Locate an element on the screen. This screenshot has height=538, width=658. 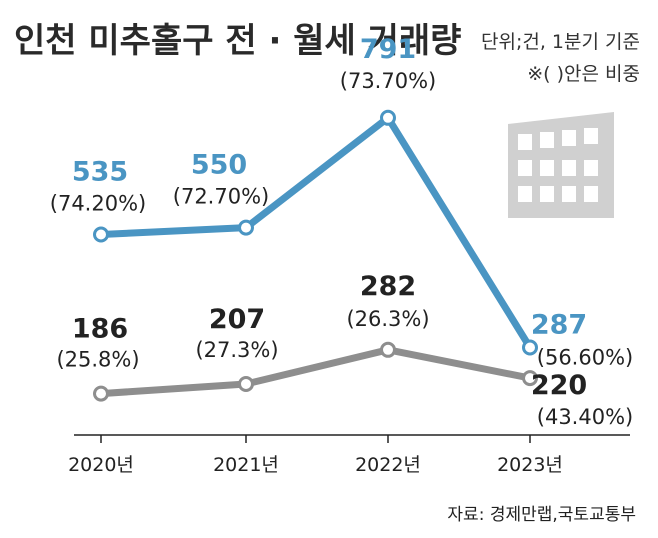
building-icon is located at coordinates (561, 165).